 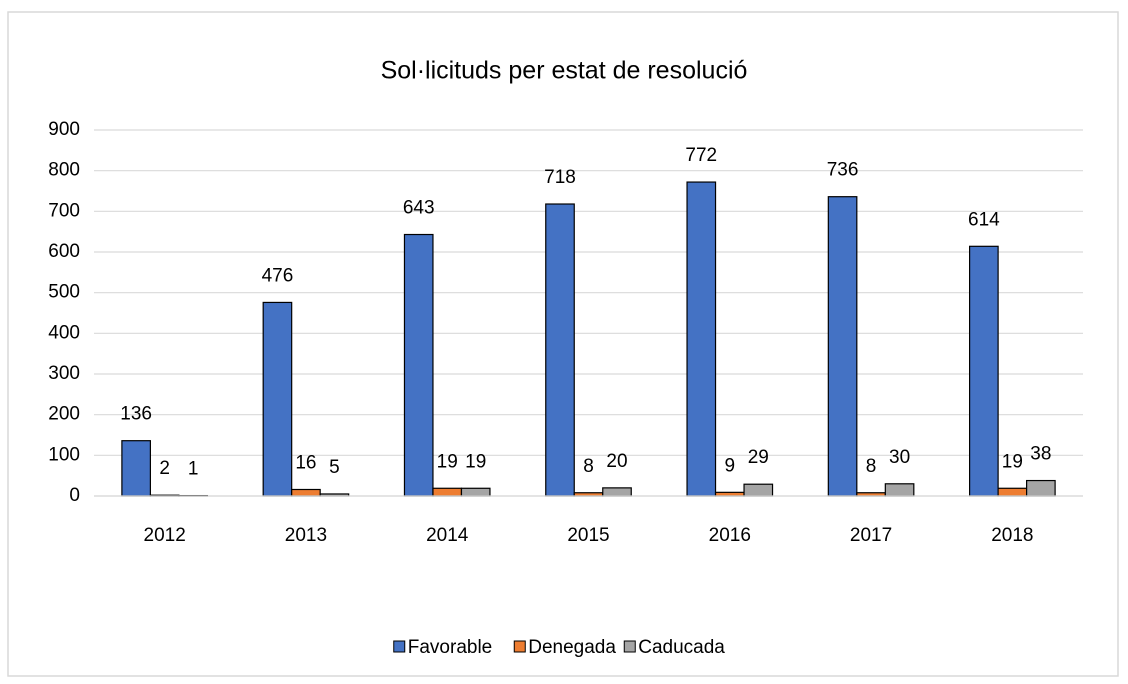 I want to click on data-label: 614, so click(x=984, y=219).